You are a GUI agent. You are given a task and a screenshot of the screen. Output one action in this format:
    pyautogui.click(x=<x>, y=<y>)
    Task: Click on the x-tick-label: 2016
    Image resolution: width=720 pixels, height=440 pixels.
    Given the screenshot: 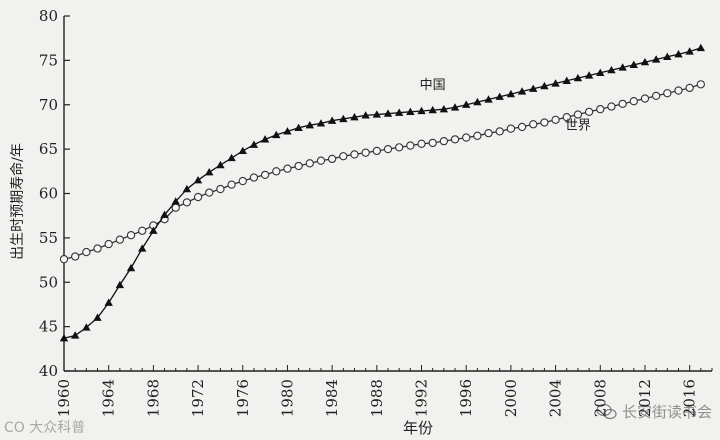 What is the action you would take?
    pyautogui.click(x=690, y=398)
    